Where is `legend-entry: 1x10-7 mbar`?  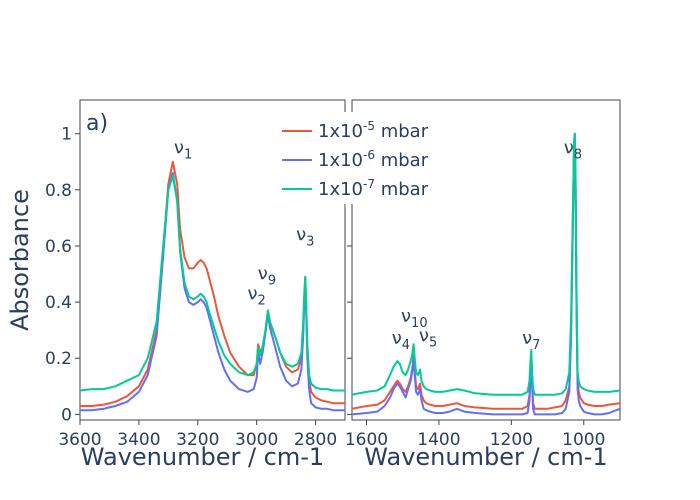 legend-entry: 1x10-7 mbar is located at coordinates (373, 188).